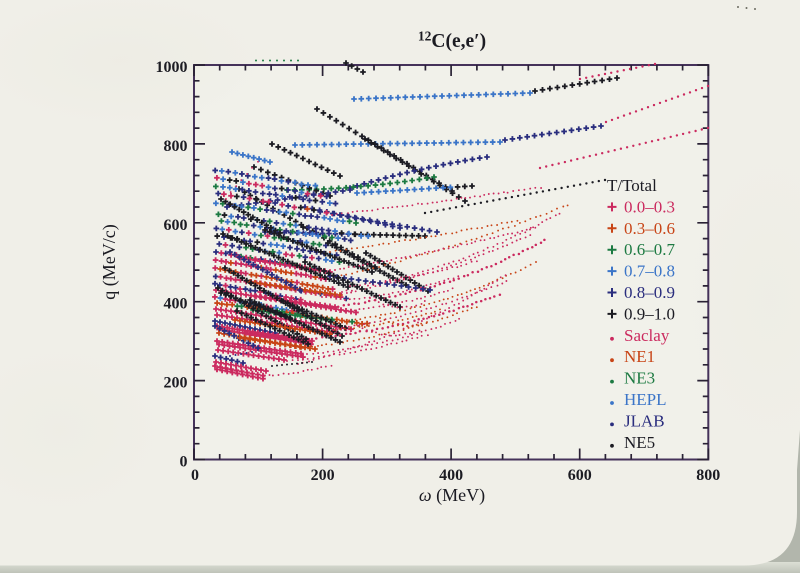 This screenshot has height=573, width=800. I want to click on svg-text: 0.6–0.7, so click(650, 249).